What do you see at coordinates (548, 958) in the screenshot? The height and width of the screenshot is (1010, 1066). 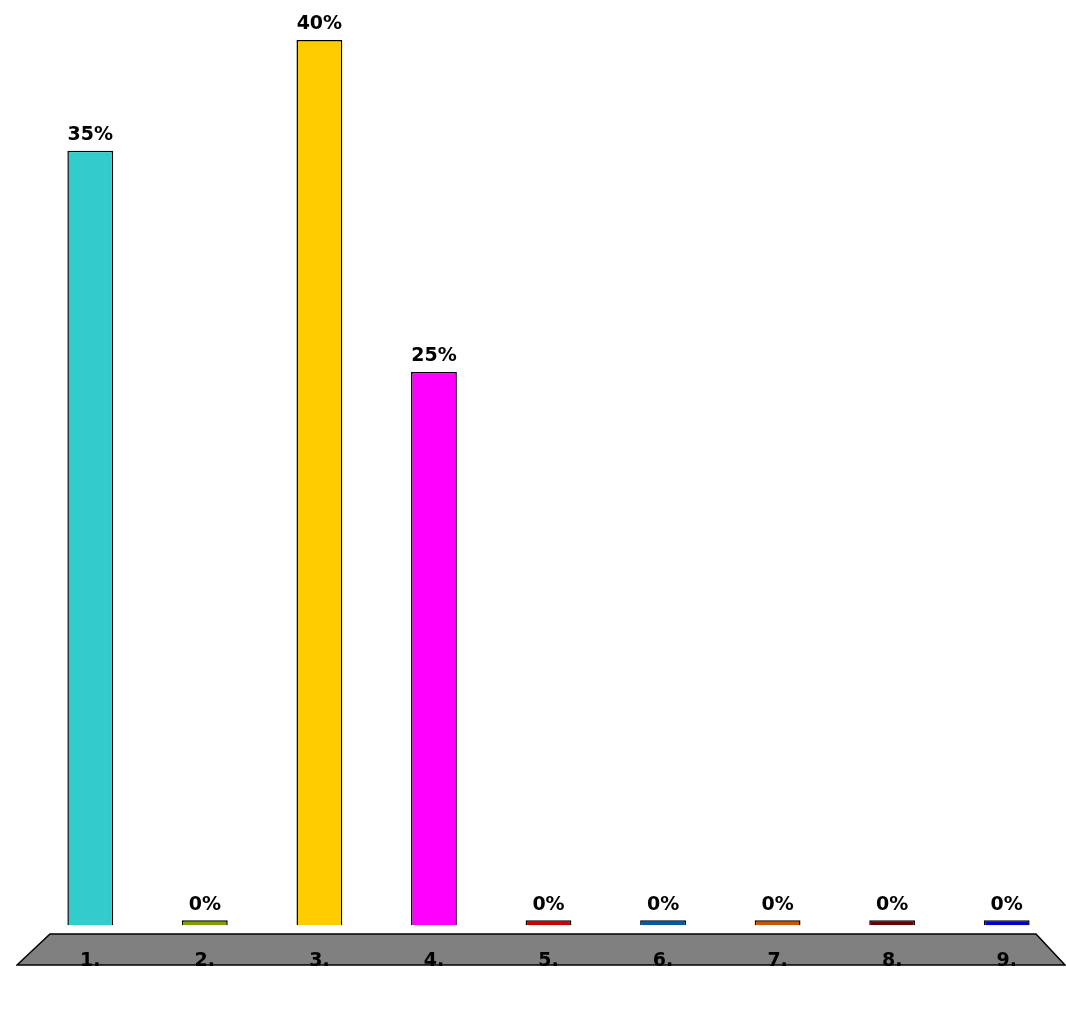 I see `x-tick-label: 5.` at bounding box center [548, 958].